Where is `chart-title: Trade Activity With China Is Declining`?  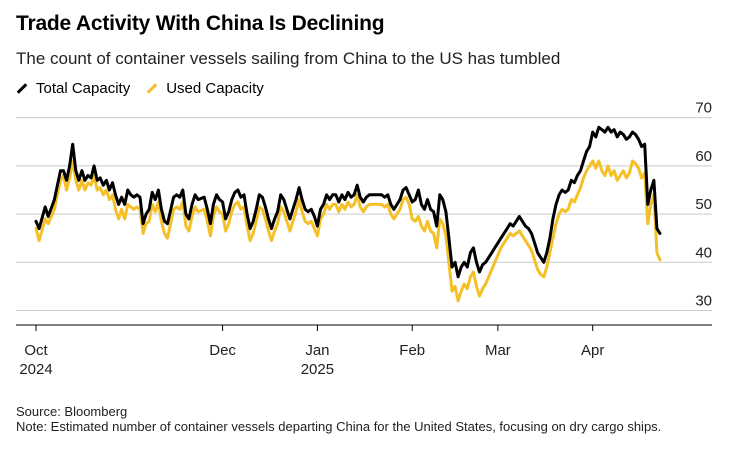 chart-title: Trade Activity With China Is Declining is located at coordinates (200, 23).